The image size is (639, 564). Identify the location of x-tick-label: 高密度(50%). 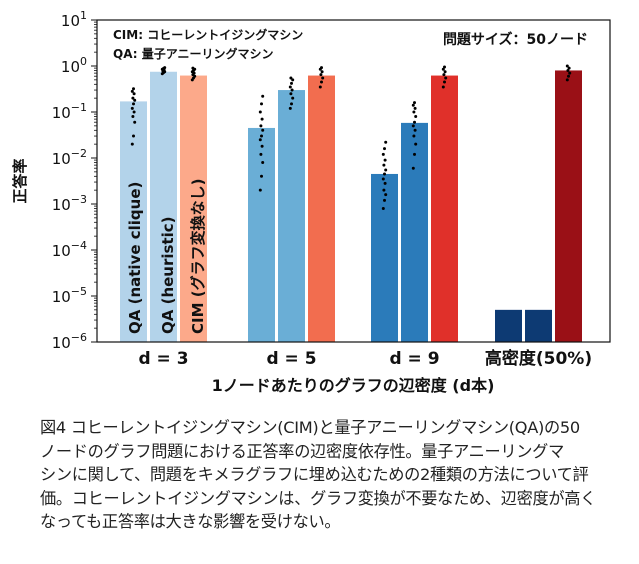
(538, 358).